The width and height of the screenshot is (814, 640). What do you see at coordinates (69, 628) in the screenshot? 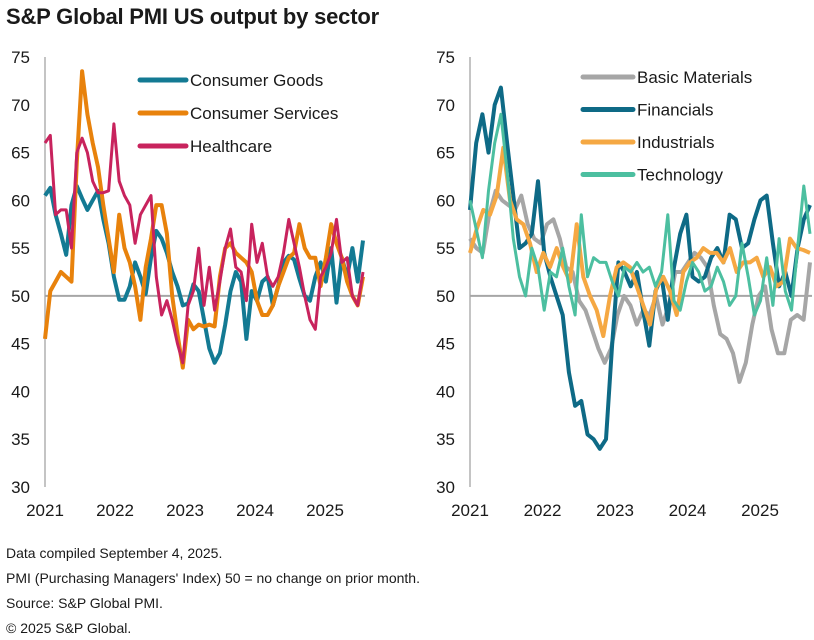
I see `footnote-copyright: © 2025 S&P Global.` at bounding box center [69, 628].